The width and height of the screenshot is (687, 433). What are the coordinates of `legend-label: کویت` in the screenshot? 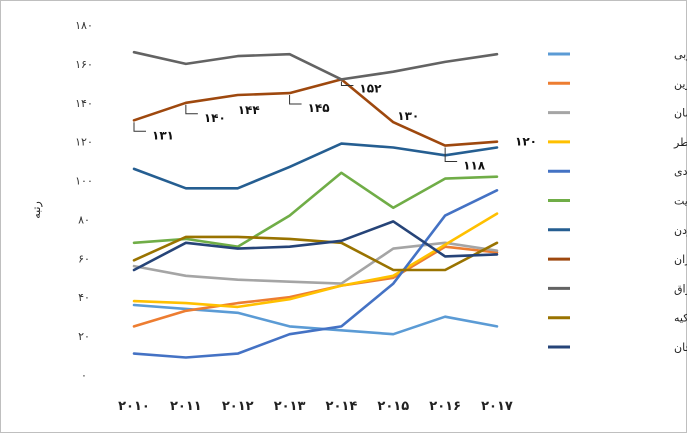 It's located at (680, 201).